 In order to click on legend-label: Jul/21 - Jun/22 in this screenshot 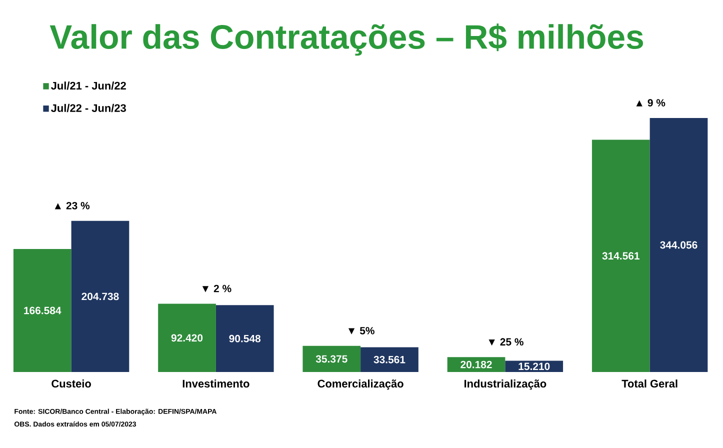, I will do `click(88, 86)`.